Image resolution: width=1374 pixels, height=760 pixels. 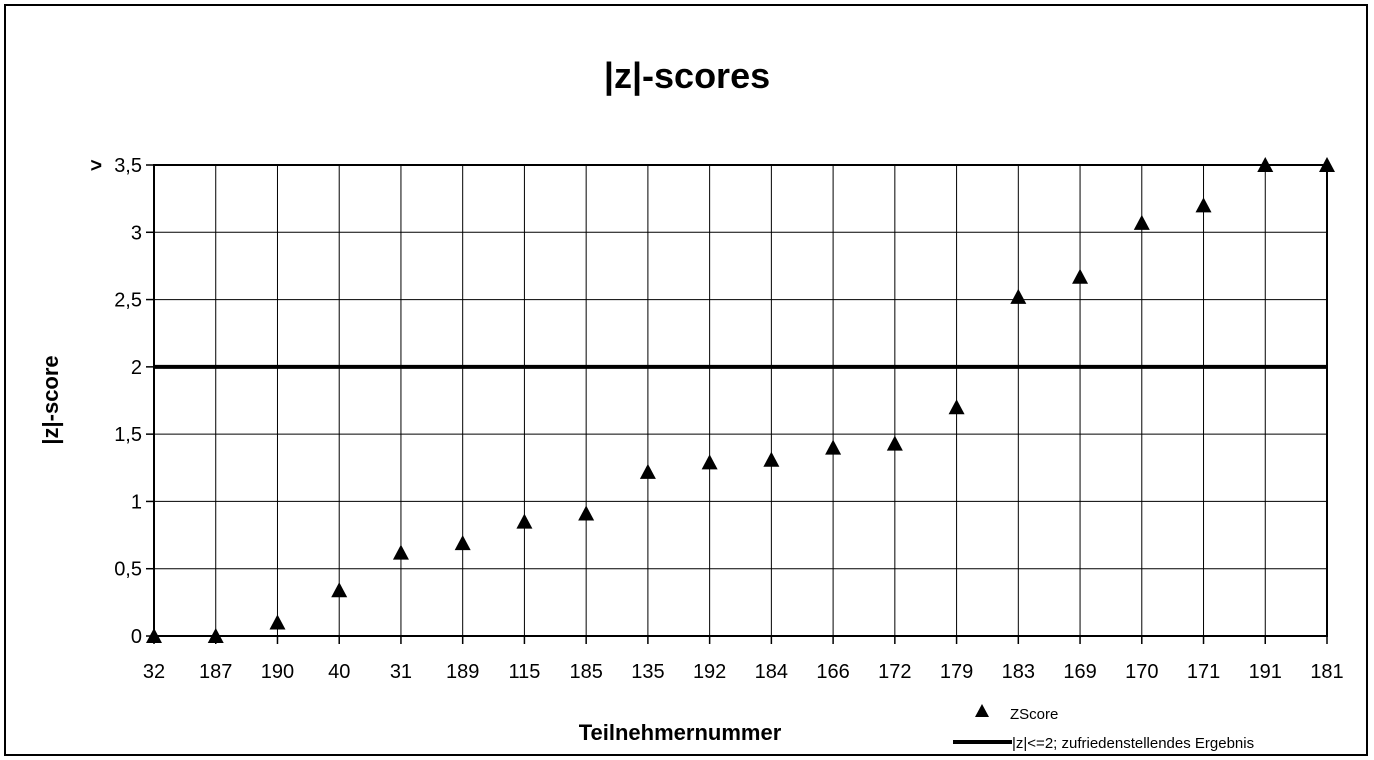 What do you see at coordinates (524, 672) in the screenshot?
I see `x-tick-label: 115` at bounding box center [524, 672].